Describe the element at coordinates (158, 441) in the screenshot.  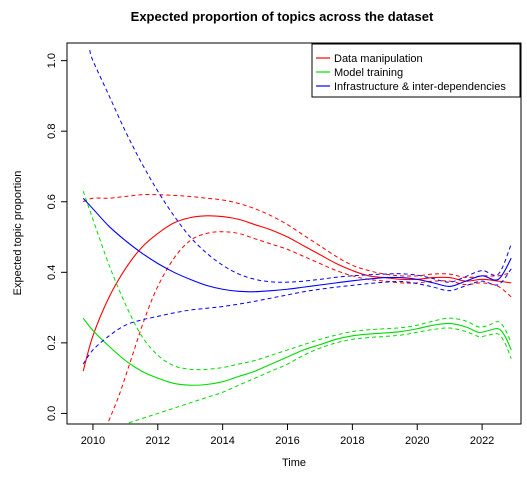
I see `x-tick-label: 2012` at that location.